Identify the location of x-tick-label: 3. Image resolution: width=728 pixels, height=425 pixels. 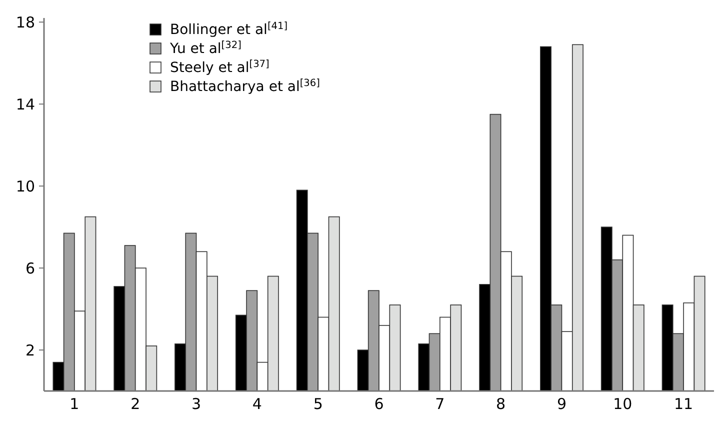
(197, 404).